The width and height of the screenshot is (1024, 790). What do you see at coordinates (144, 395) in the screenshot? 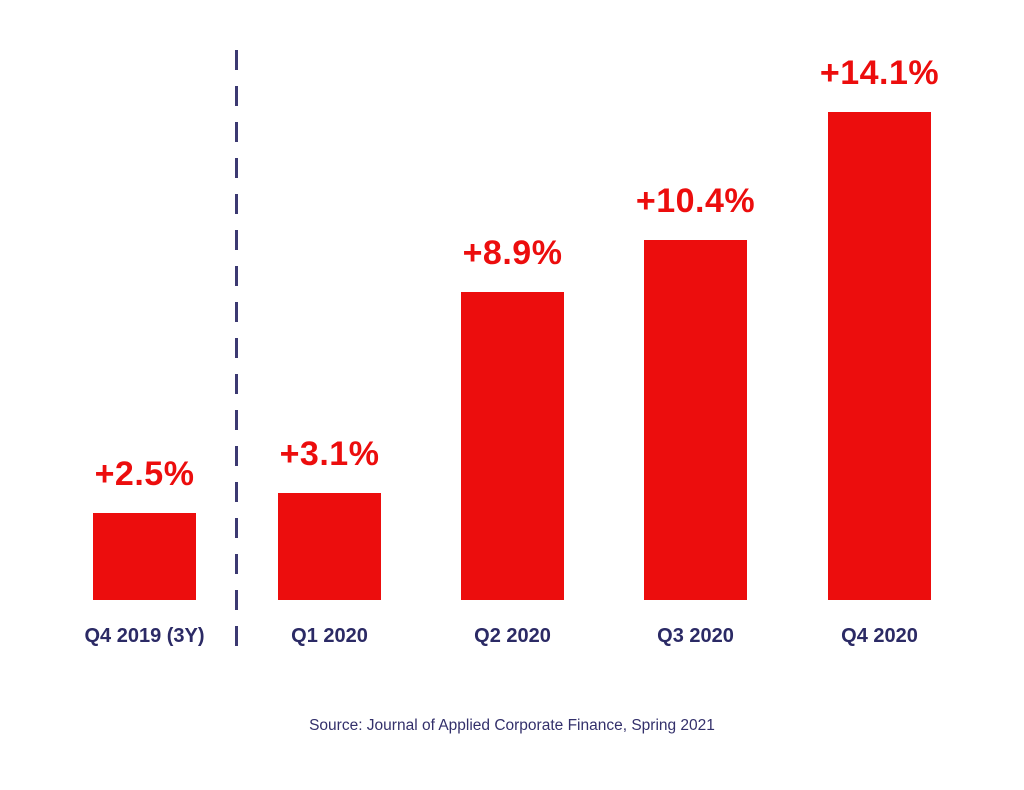
I see `bar-group-q4-2019: +2.5% Q4 2019 (3Y)` at bounding box center [144, 395].